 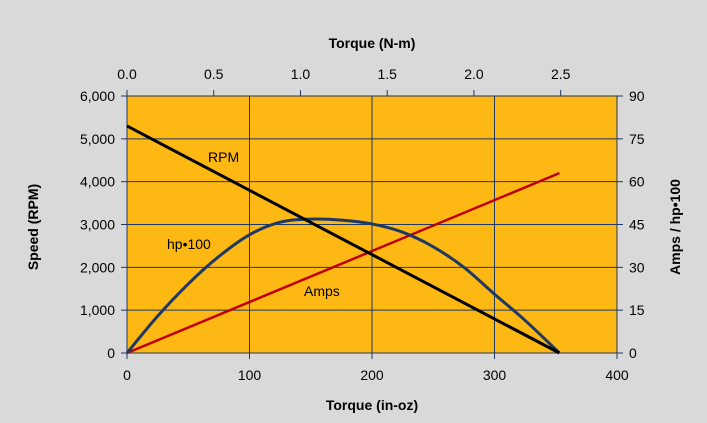 I want to click on x-top-tick-label: 0.0, so click(x=127, y=74).